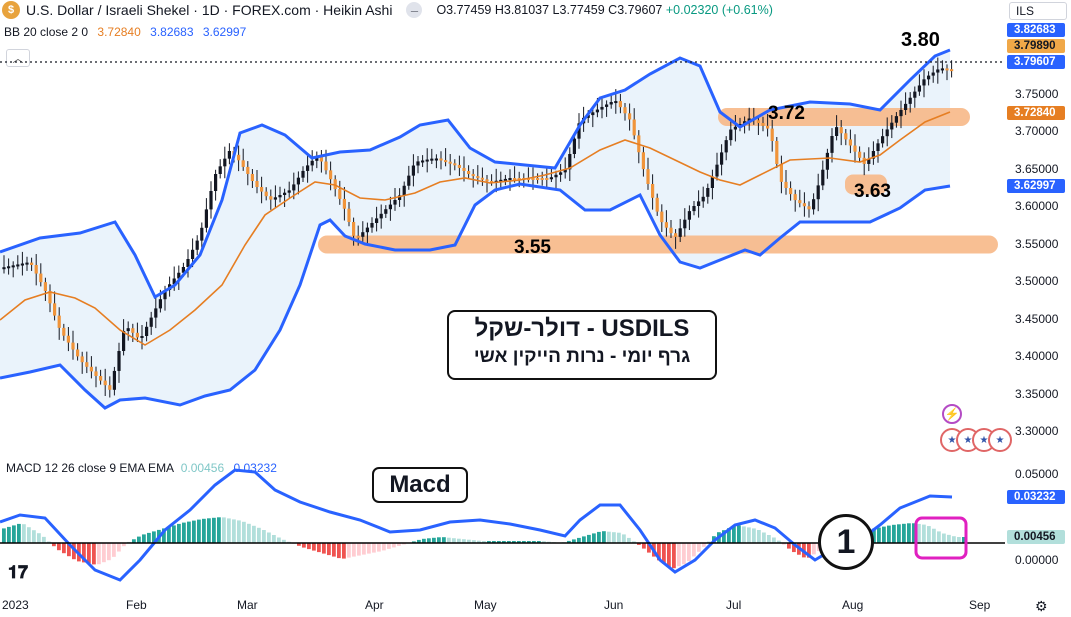 The height and width of the screenshot is (617, 1071). What do you see at coordinates (1037, 168) in the screenshot?
I see `price-axis-label: 3.65000` at bounding box center [1037, 168].